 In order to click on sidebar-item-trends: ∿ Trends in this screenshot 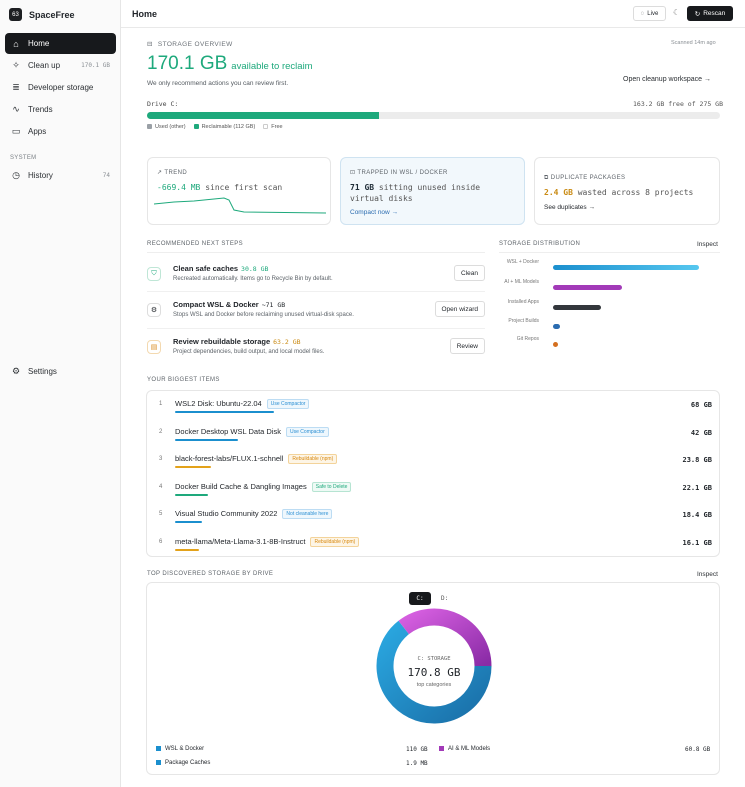, I will do `click(60, 109)`.